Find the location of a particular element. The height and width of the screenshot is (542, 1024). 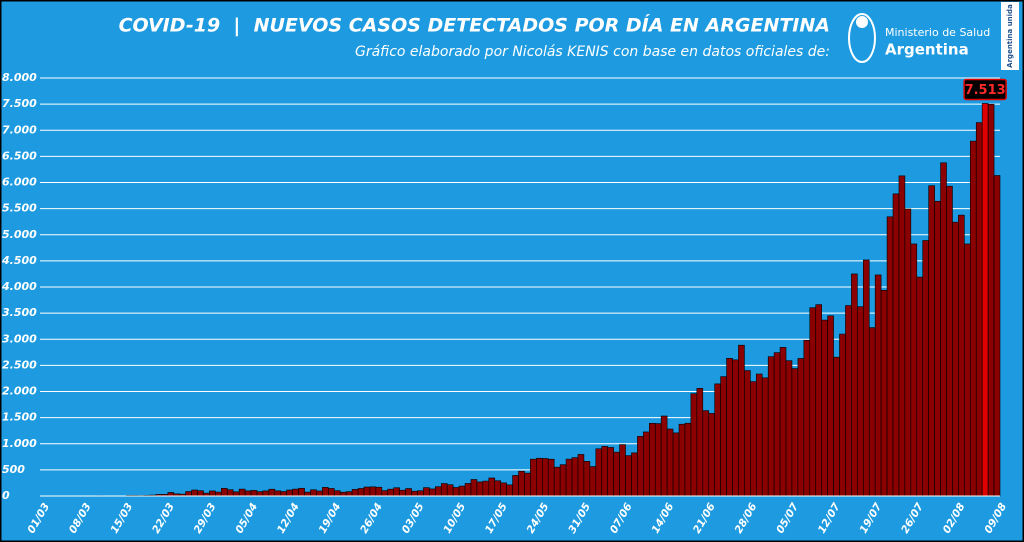

y-tick-label: 1.500 is located at coordinates (19, 417).